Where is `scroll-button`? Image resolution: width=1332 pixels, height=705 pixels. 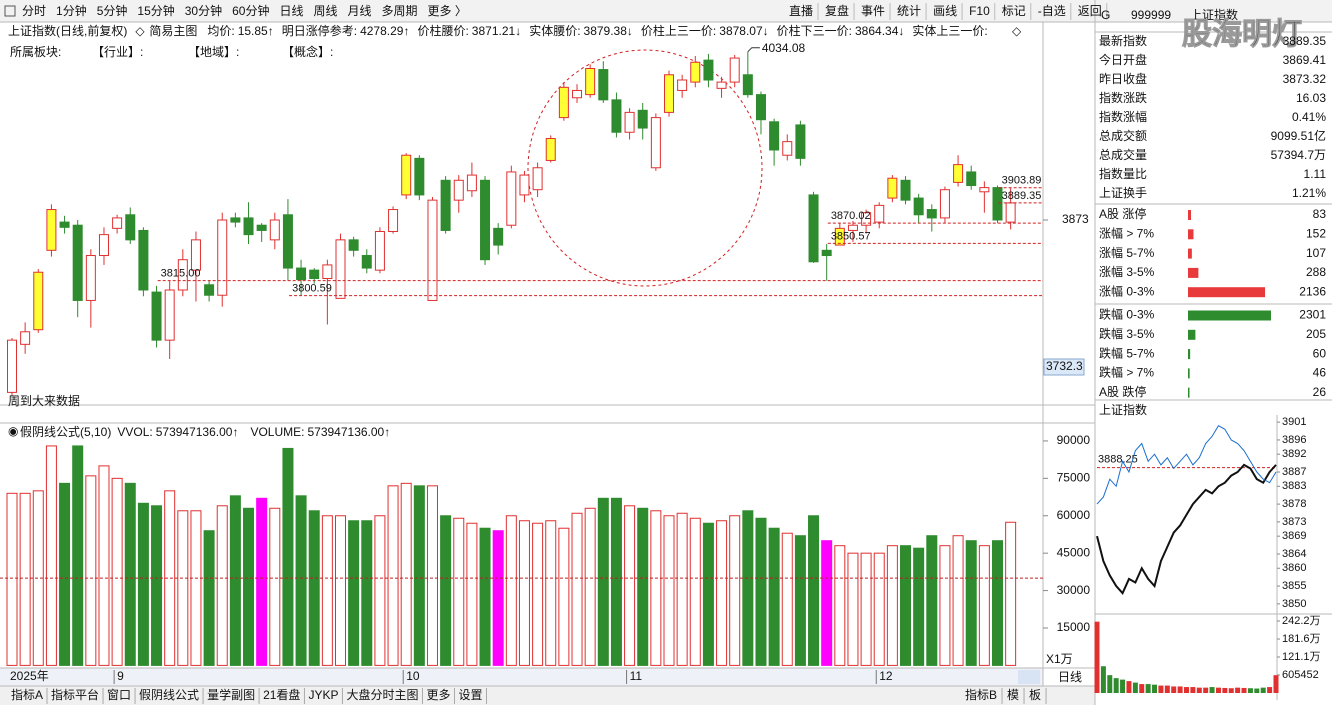
scroll-button is located at coordinates (1029, 677).